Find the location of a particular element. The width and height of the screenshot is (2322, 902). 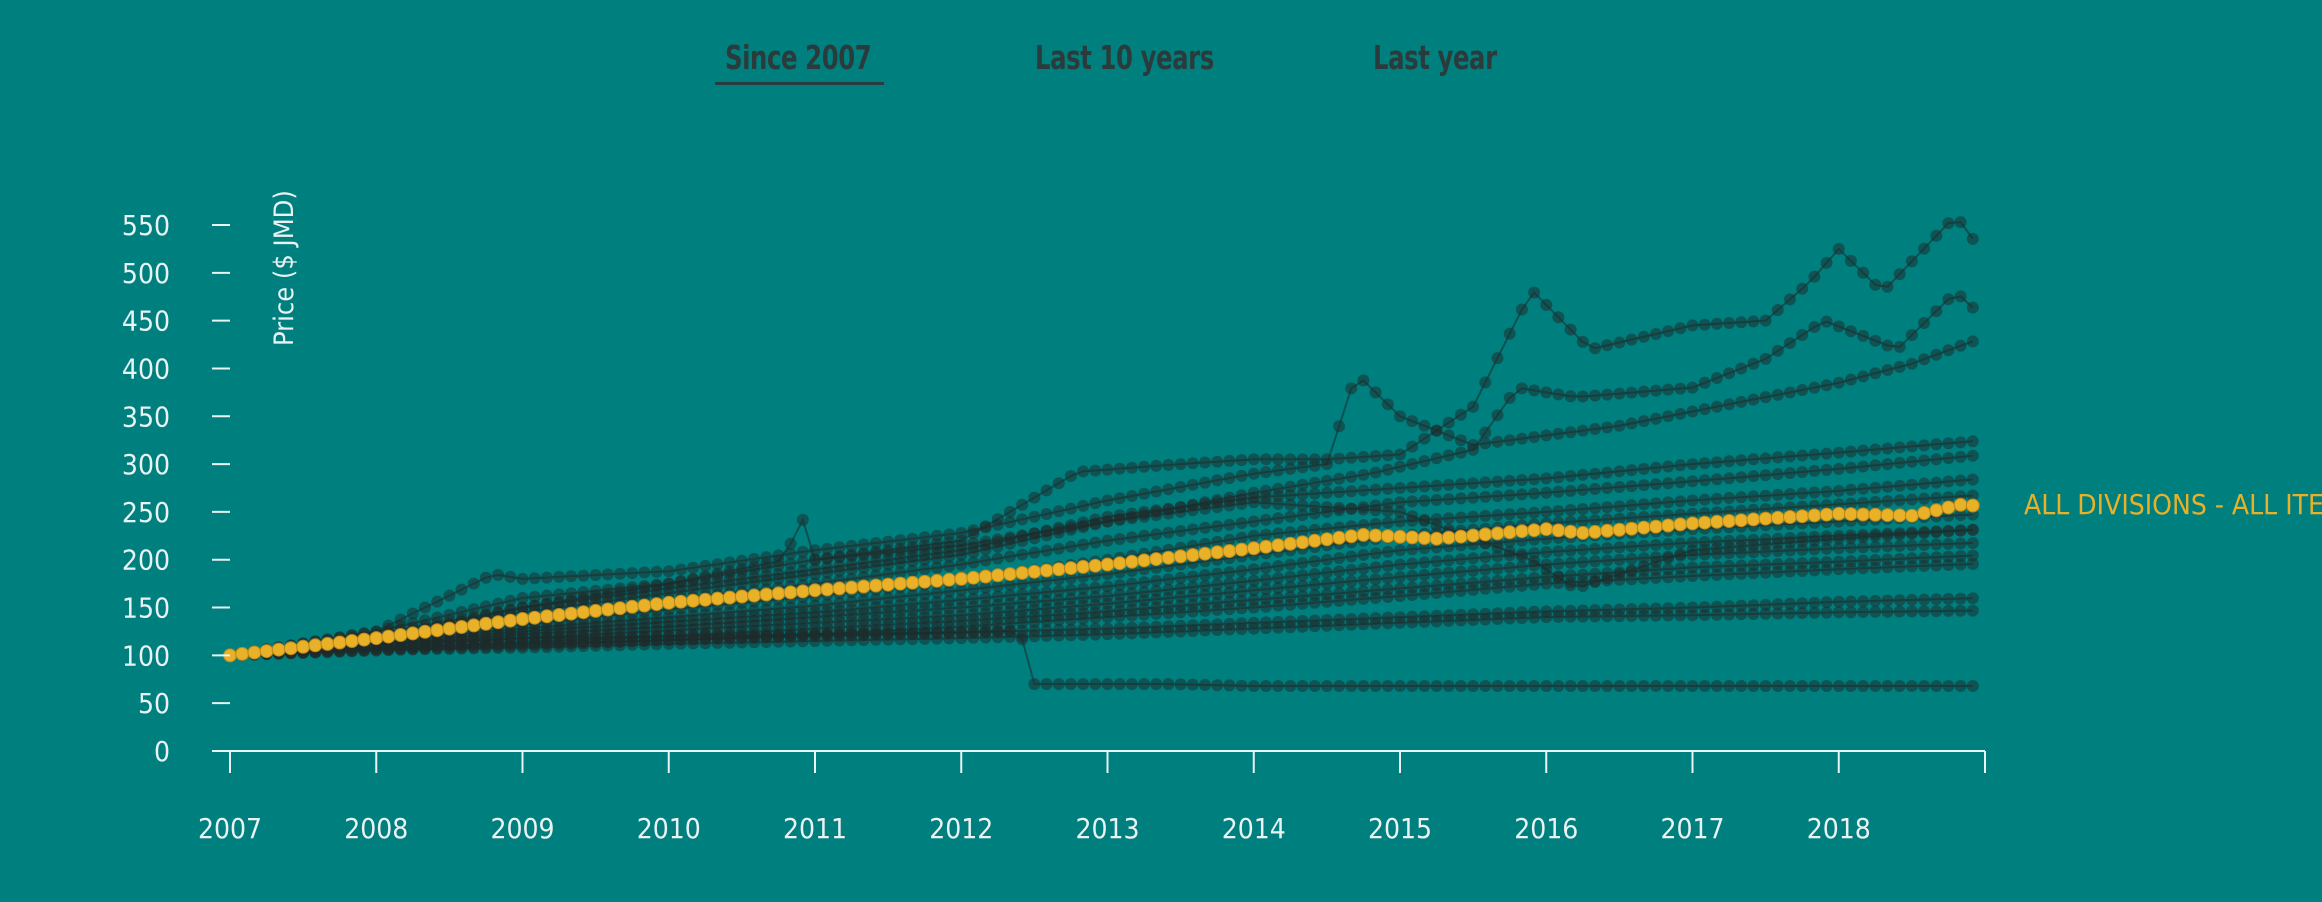

tab-last-10-years: Last 10 years is located at coordinates (1124, 57).